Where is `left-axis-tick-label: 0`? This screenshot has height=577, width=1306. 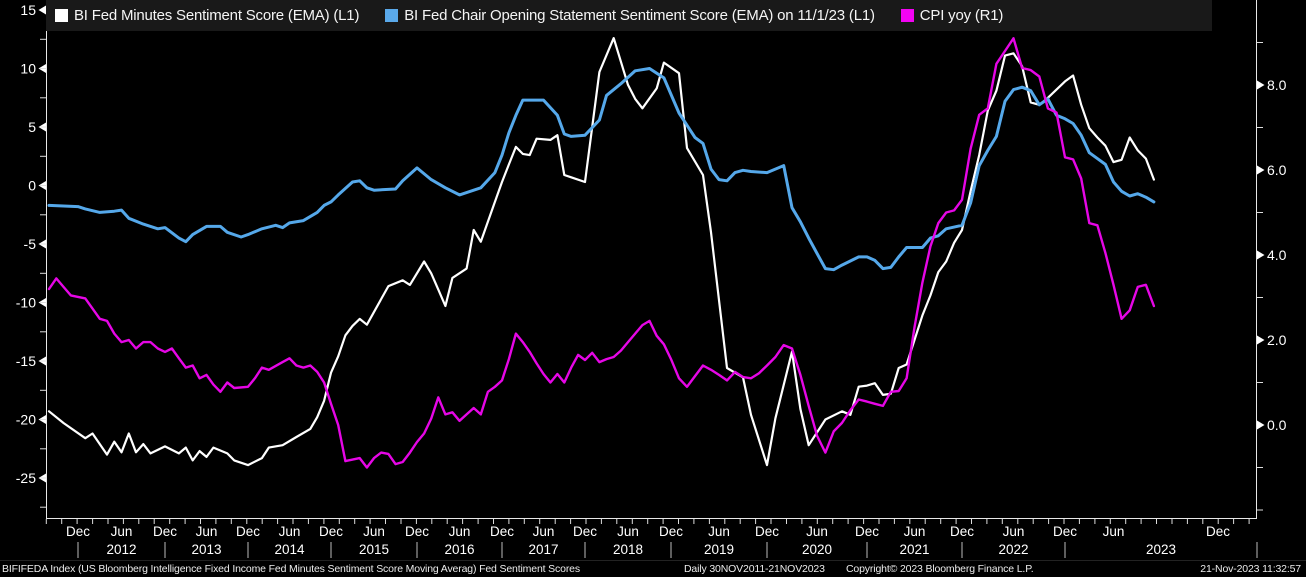 left-axis-tick-label: 0 is located at coordinates (32, 186).